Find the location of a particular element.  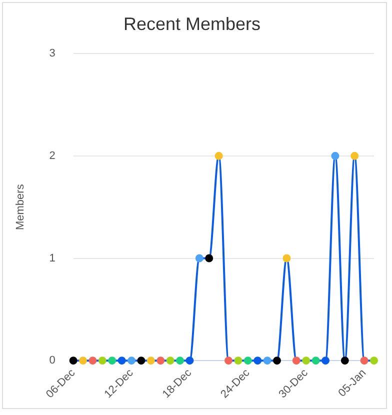

y-tick-label: 0 is located at coordinates (52, 360).